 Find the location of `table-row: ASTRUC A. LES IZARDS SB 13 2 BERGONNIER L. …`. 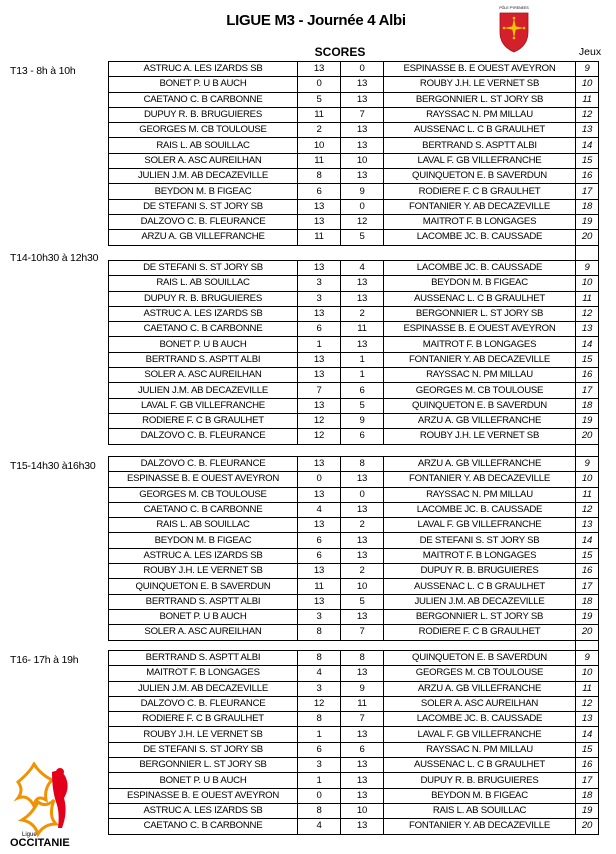

table-row: ASTRUC A. LES IZARDS SB 13 2 BERGONNIER L. … is located at coordinates (353, 314).